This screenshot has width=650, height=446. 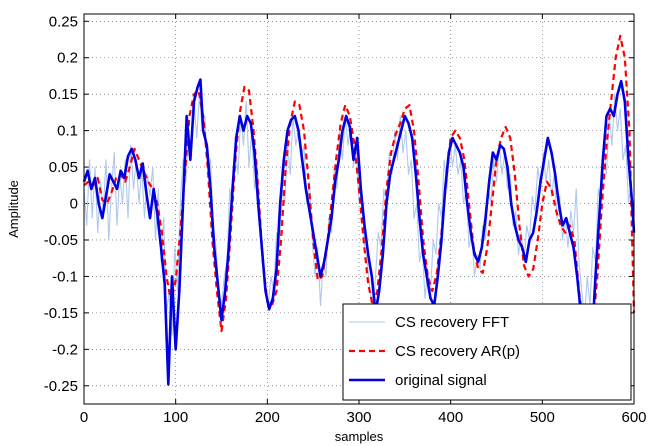 I want to click on y-axis-label: Amplitude, so click(x=13, y=209).